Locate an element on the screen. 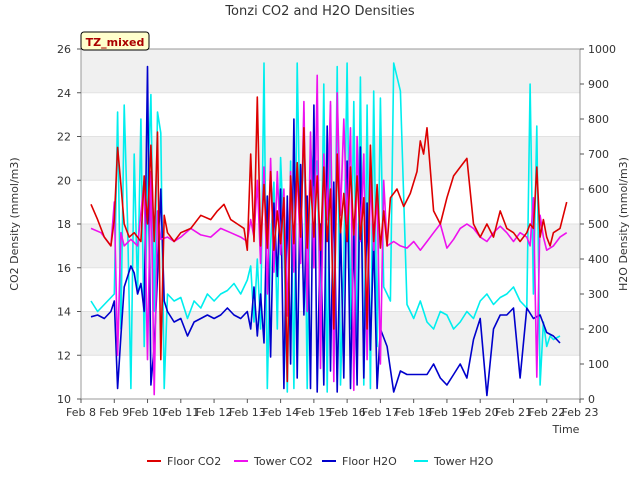 This screenshot has width=640, height=480. legend-label-floor-h2o: Floor H2O is located at coordinates (369, 461).